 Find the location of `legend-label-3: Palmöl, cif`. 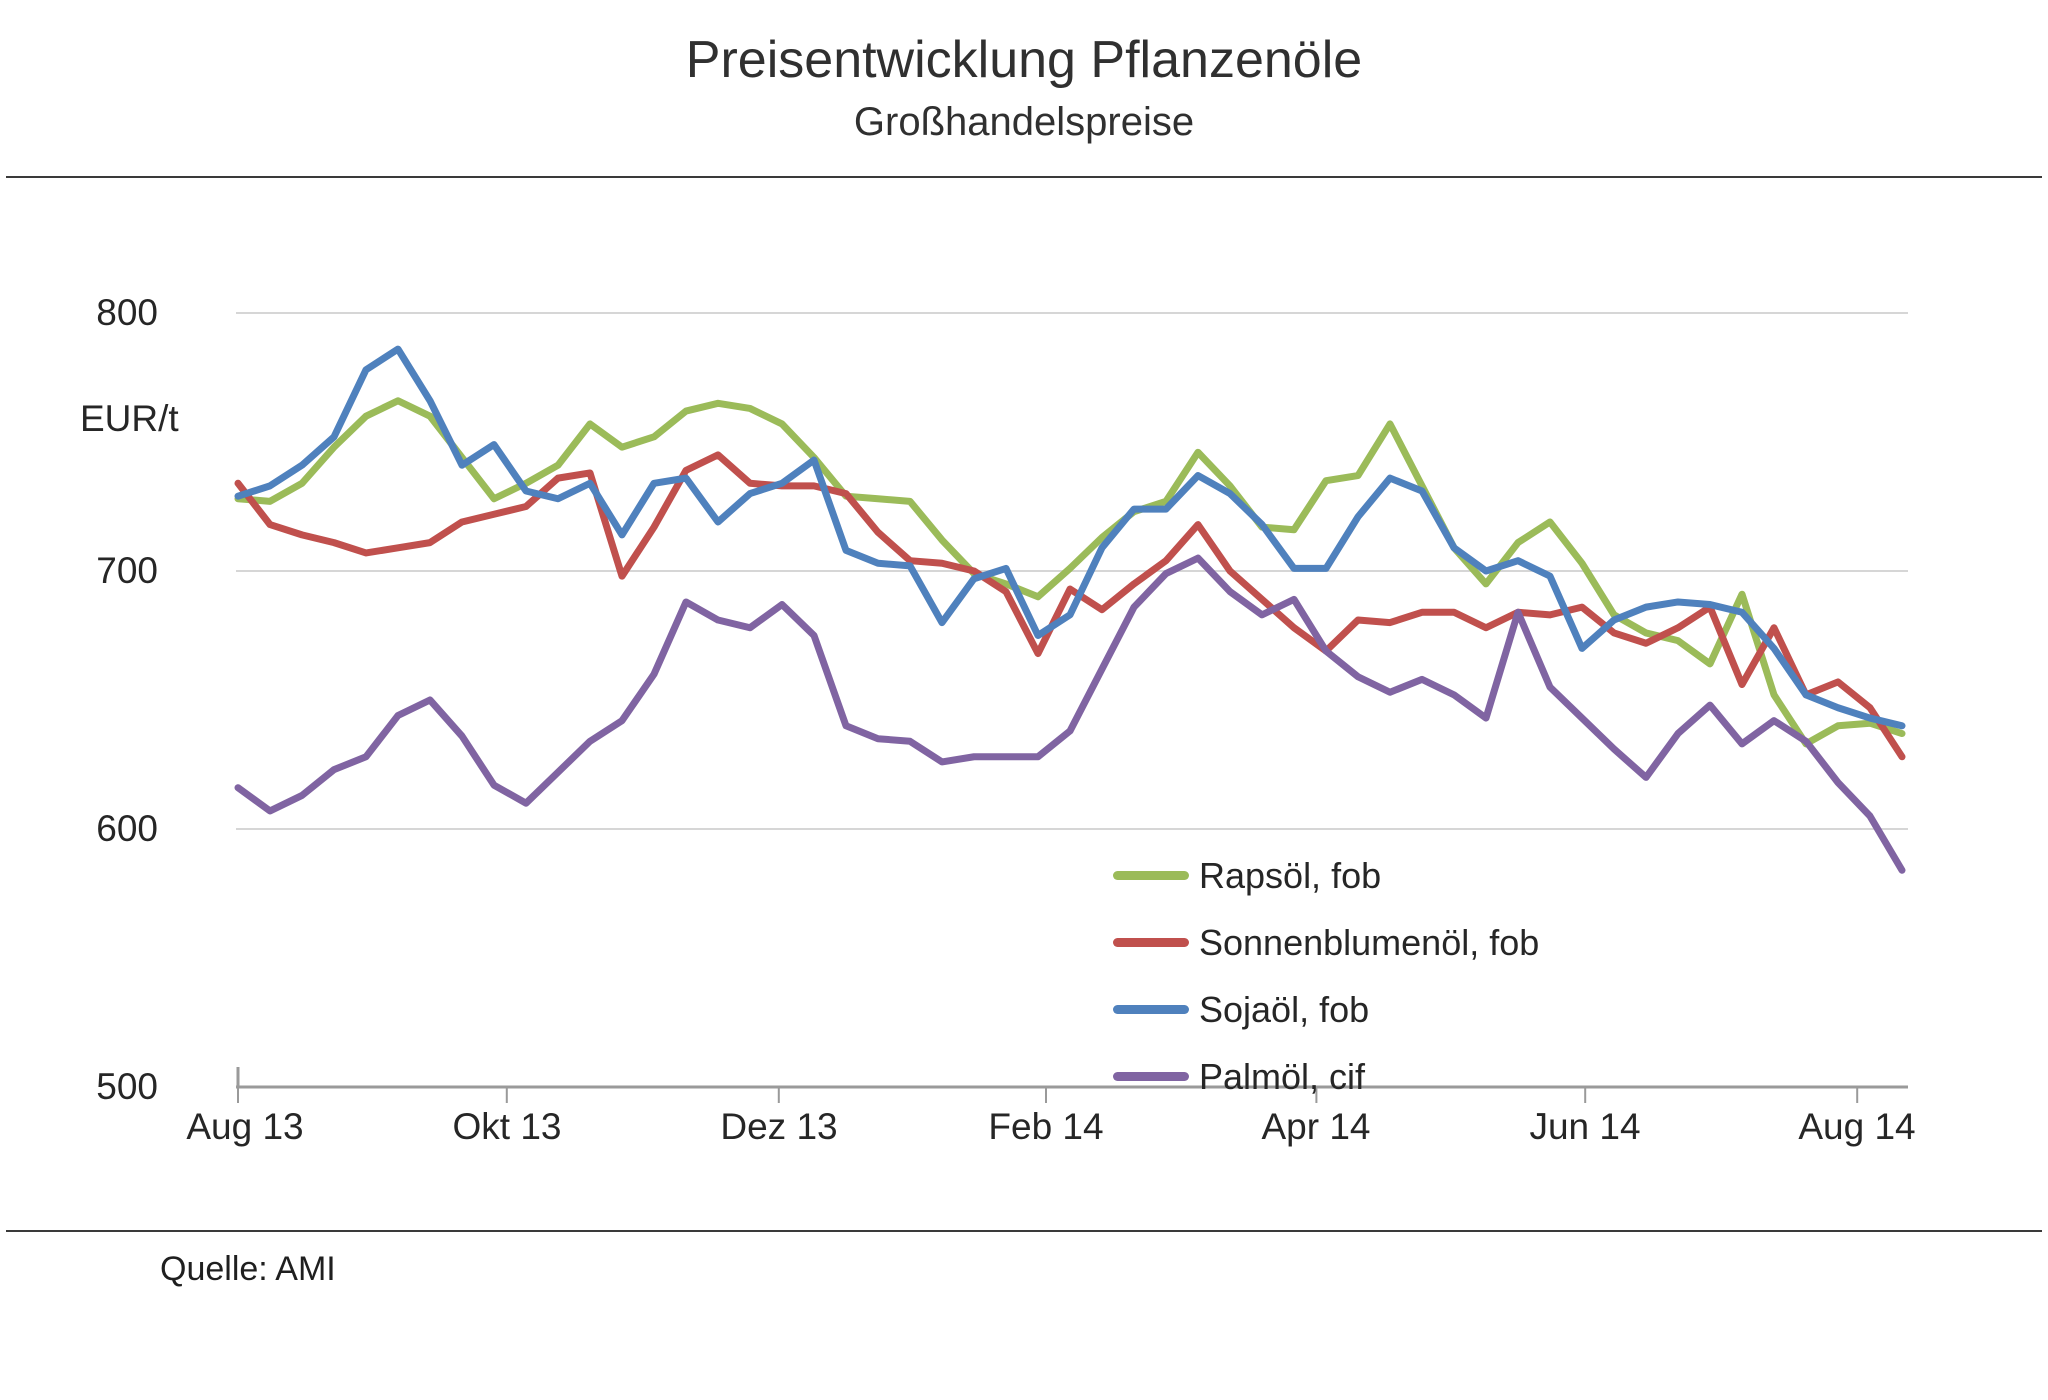

legend-label-3: Palmöl, cif is located at coordinates (1282, 1076).